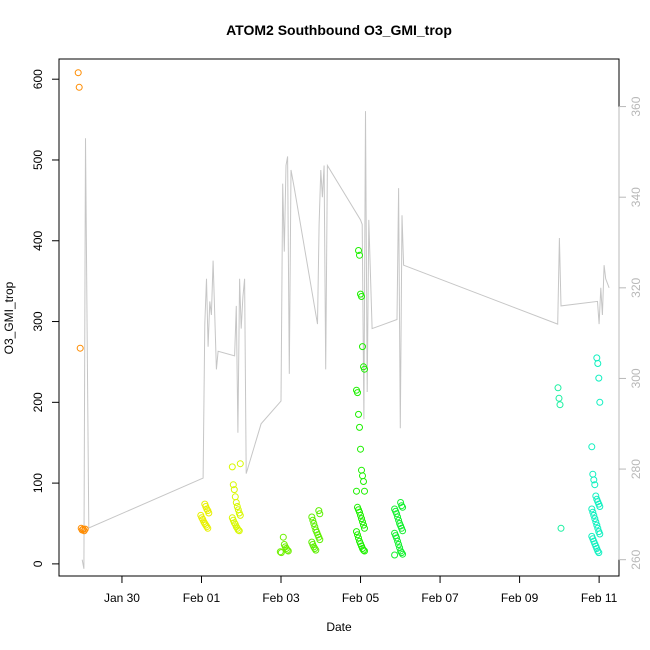 This screenshot has height=650, width=650. I want to click on x-tick-label: Feb 09, so click(520, 598).